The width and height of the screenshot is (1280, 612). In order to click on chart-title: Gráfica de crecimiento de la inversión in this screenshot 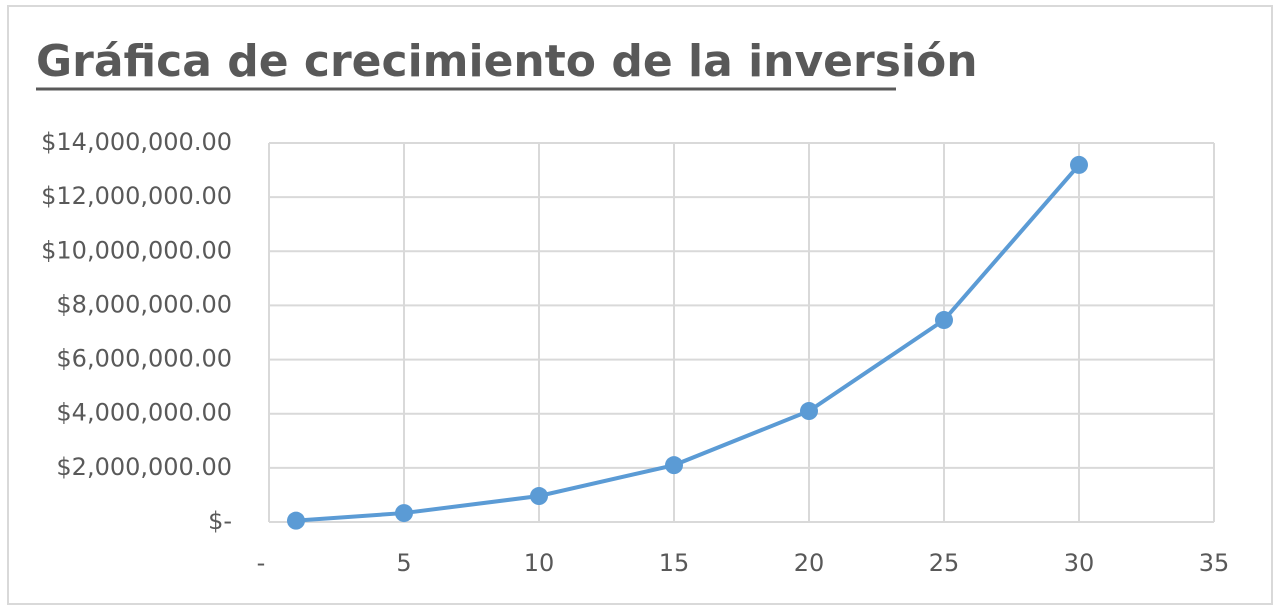, I will do `click(507, 61)`.